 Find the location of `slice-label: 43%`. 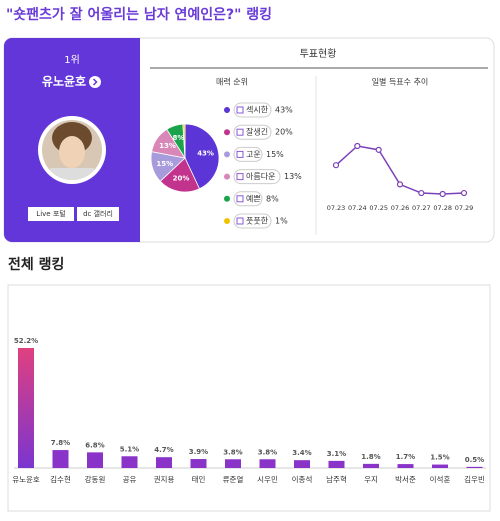

slice-label: 43% is located at coordinates (205, 153).